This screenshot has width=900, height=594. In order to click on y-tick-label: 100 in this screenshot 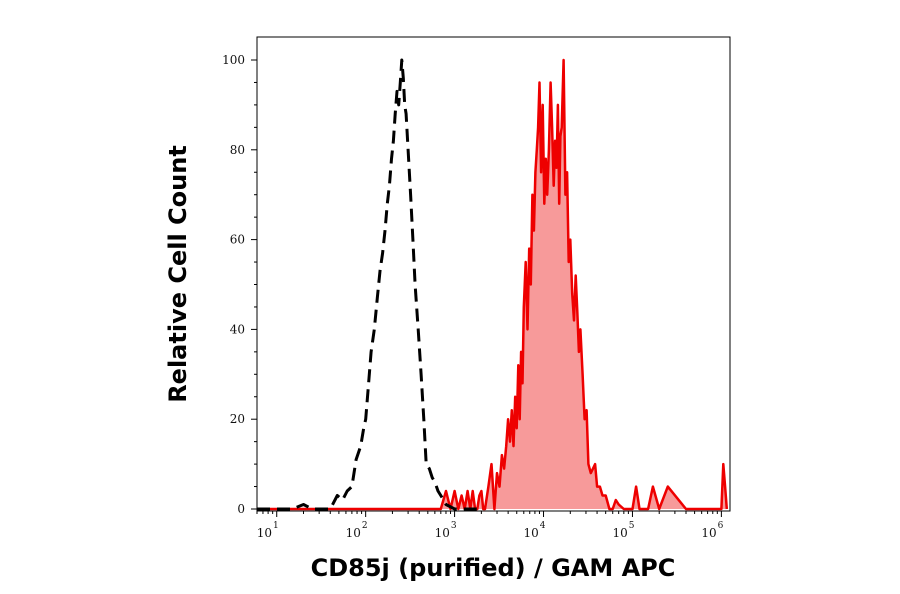, I will do `click(233, 60)`.